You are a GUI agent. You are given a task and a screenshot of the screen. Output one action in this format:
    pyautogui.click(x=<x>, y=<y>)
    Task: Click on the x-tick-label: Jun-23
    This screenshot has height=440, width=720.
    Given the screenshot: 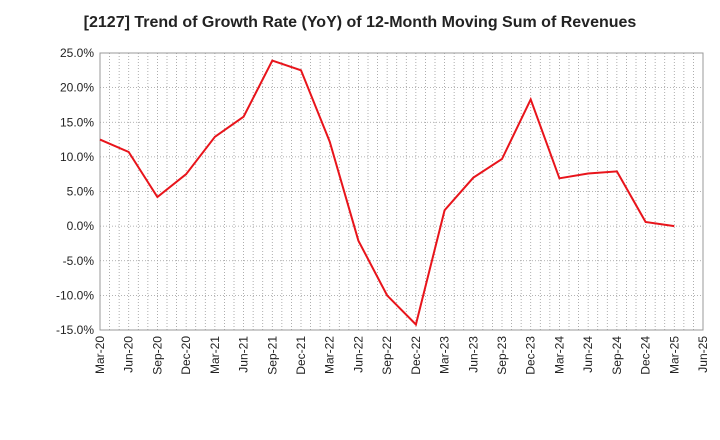 What is the action you would take?
    pyautogui.click(x=473, y=354)
    